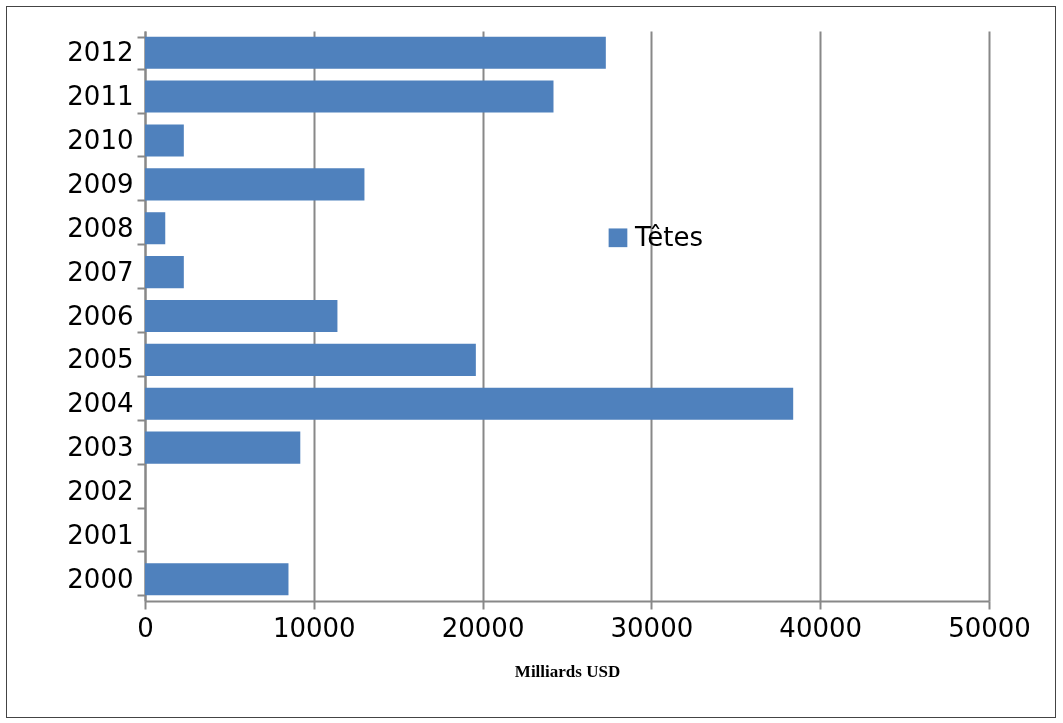  What do you see at coordinates (100, 227) in the screenshot?
I see `y-tick-label: 2008` at bounding box center [100, 227].